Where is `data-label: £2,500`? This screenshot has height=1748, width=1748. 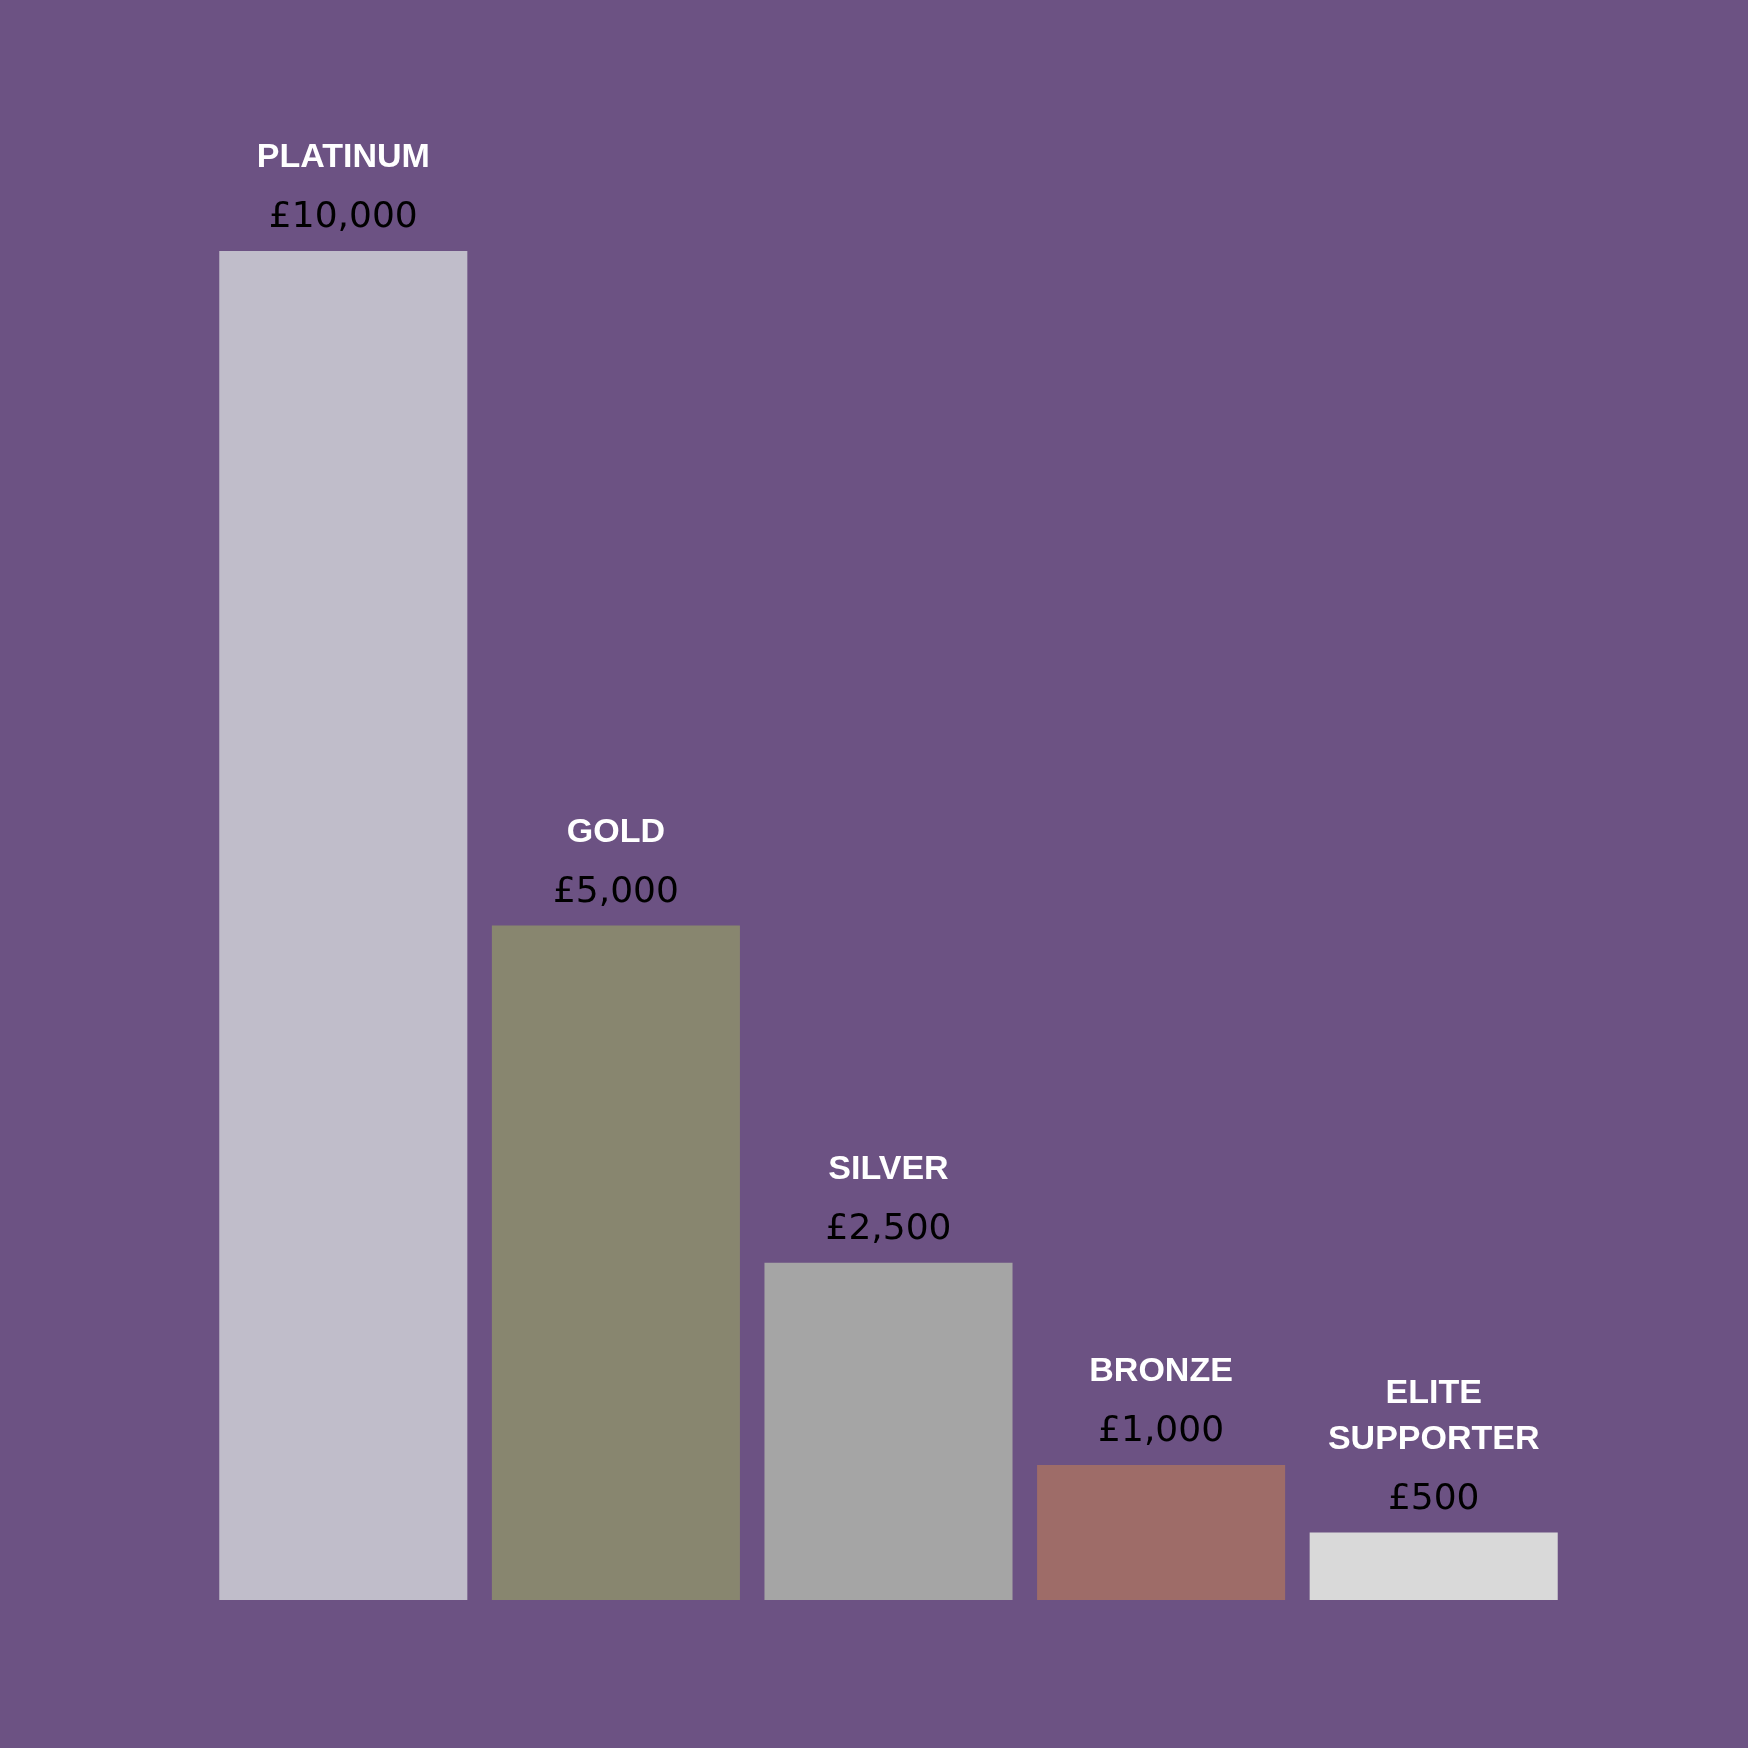
data-label: £2,500 is located at coordinates (888, 1226).